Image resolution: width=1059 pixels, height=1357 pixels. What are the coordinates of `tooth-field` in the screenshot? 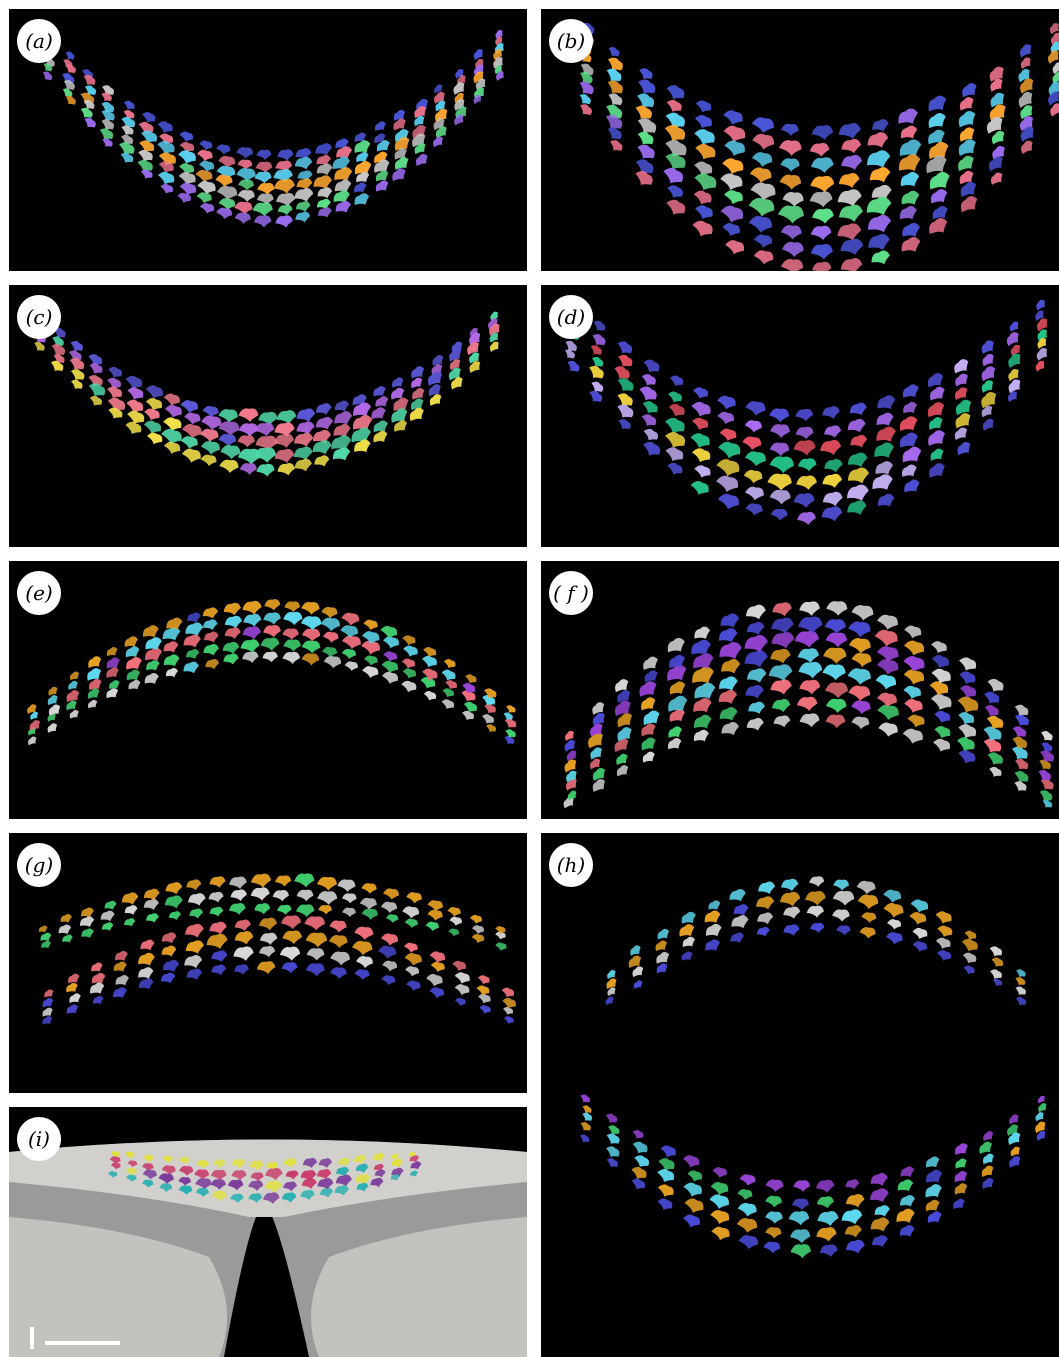 It's located at (268, 1178).